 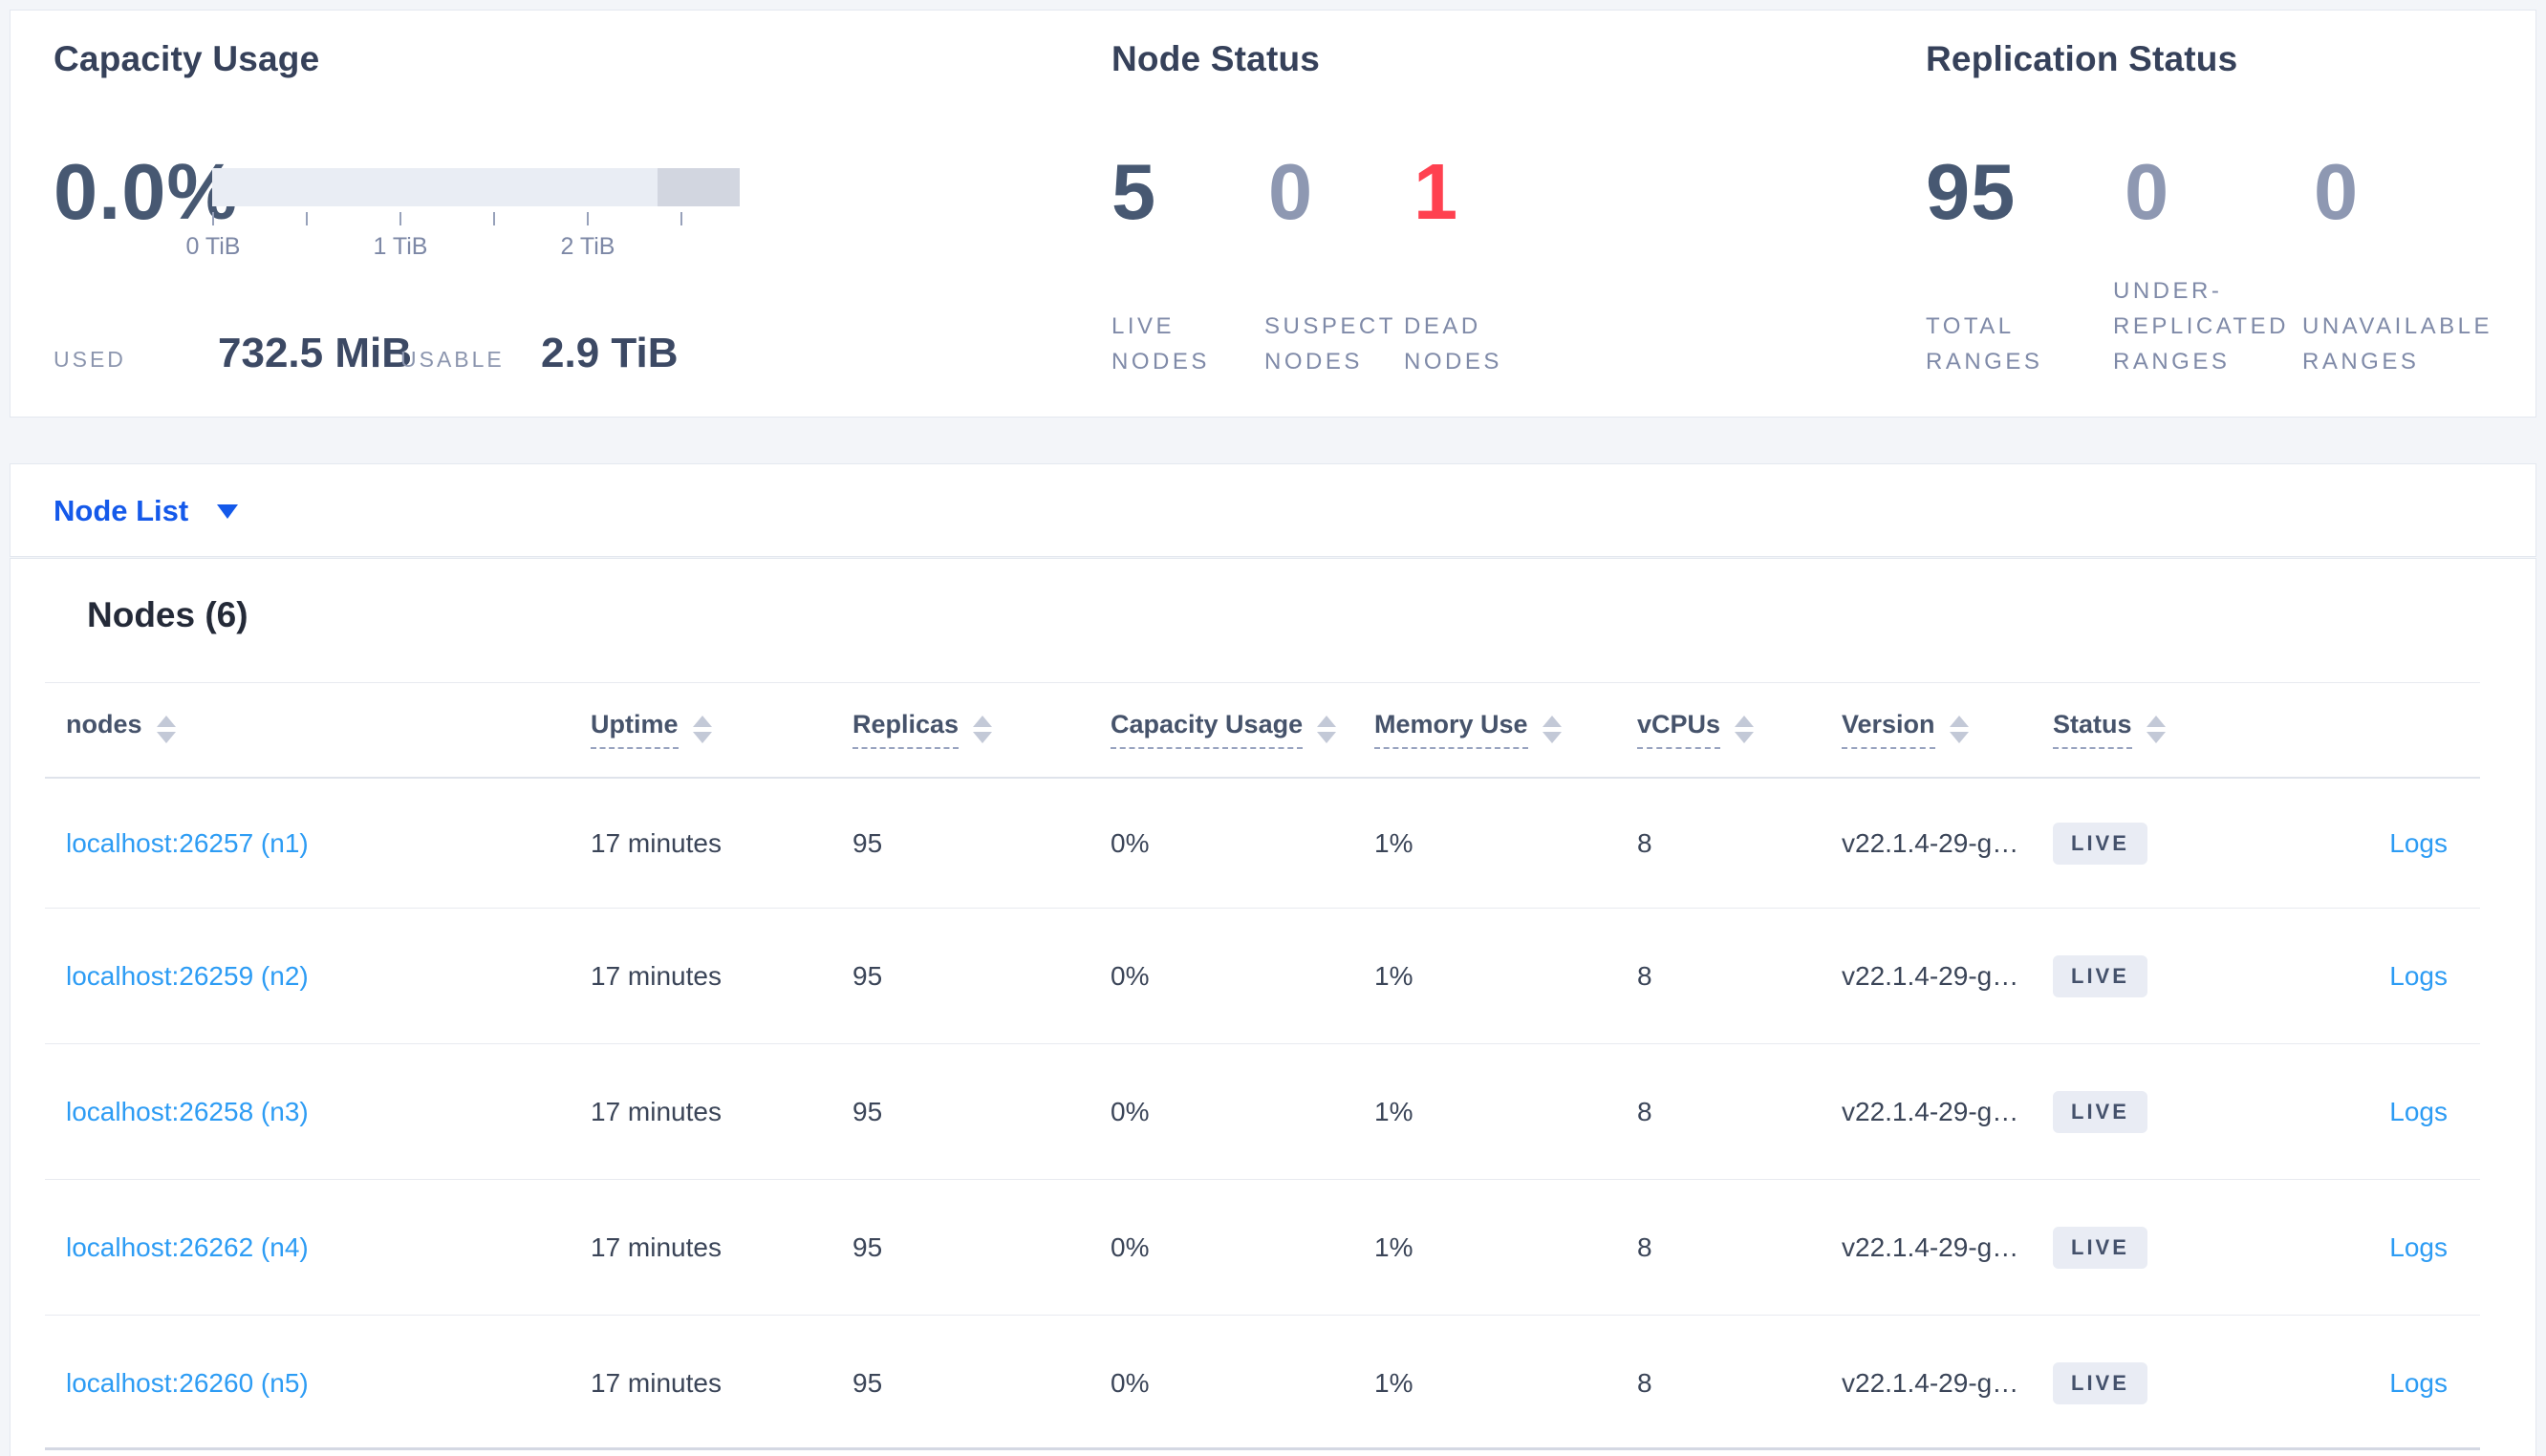 What do you see at coordinates (476, 187) in the screenshot?
I see `capacity-usage-bar` at bounding box center [476, 187].